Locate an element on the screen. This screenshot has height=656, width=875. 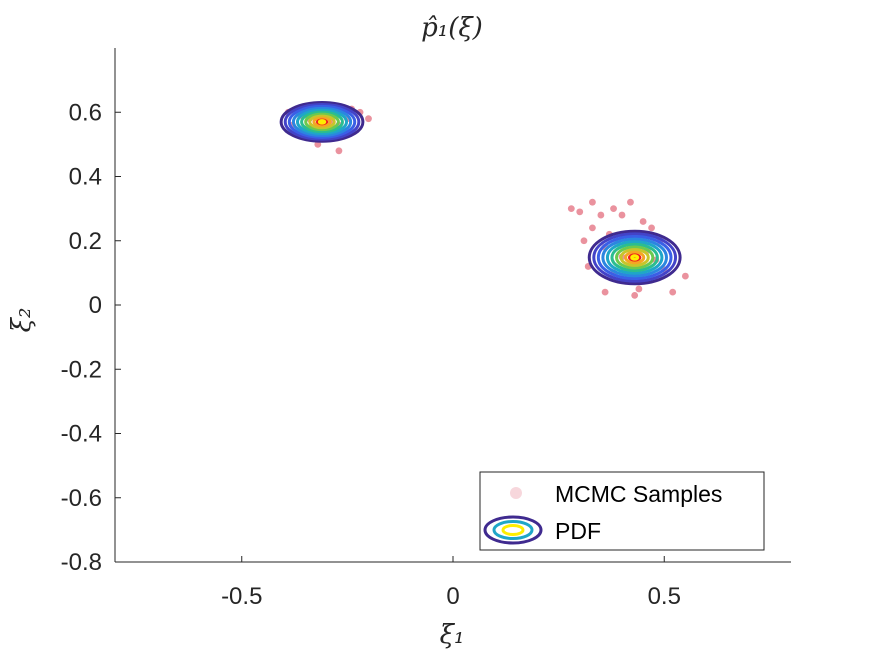
y-tick-label: -0.4 is located at coordinates (81, 434).